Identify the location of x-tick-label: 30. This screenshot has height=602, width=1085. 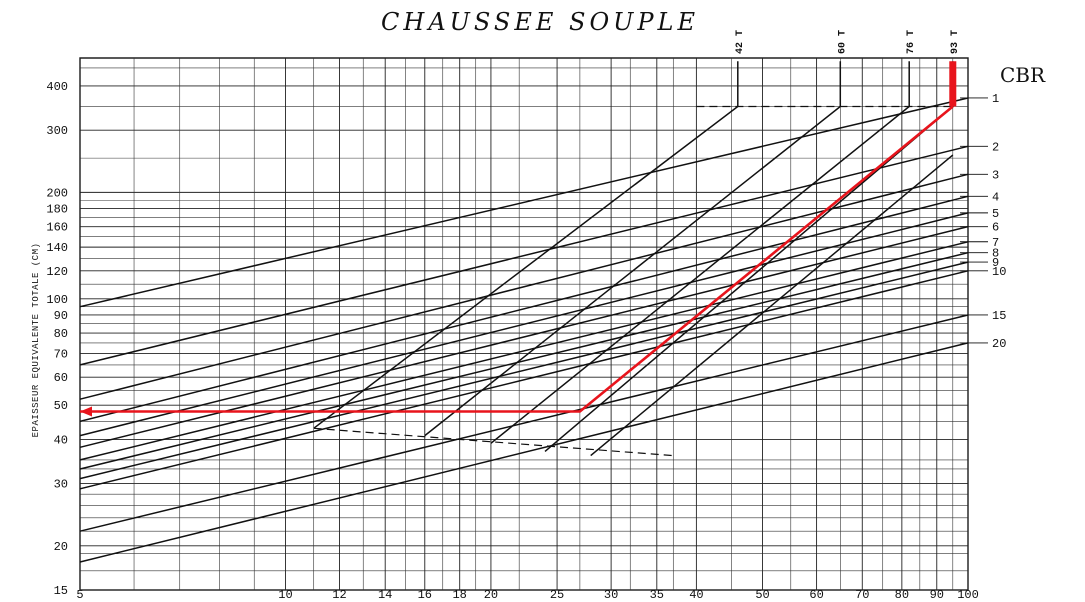
(611, 595).